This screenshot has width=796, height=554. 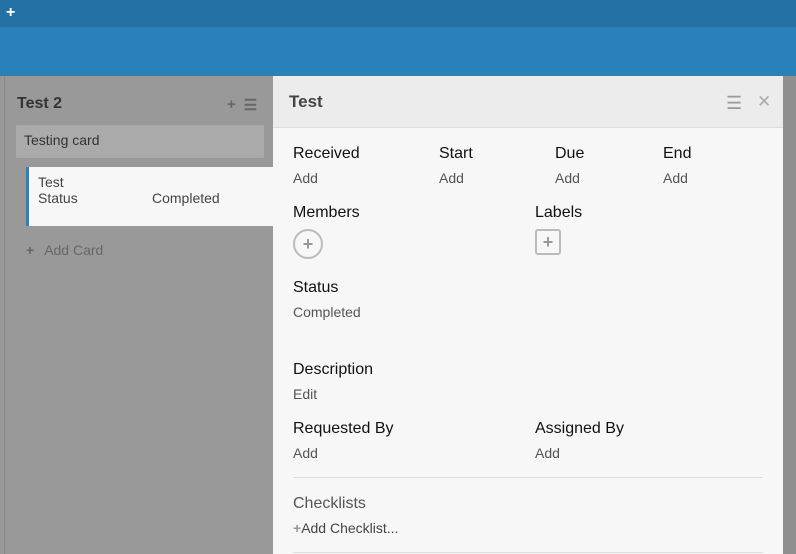 What do you see at coordinates (333, 369) in the screenshot?
I see `description-label: Description` at bounding box center [333, 369].